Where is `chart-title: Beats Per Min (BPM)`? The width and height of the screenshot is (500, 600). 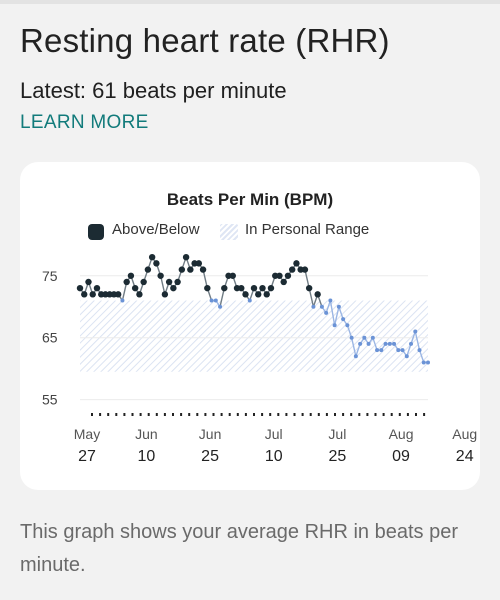 chart-title: Beats Per Min (BPM) is located at coordinates (250, 199).